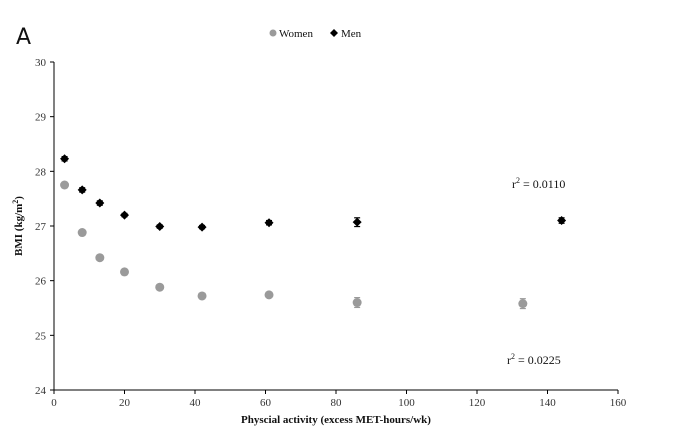 This screenshot has height=436, width=680. Describe the element at coordinates (41, 227) in the screenshot. I see `y-tick-label: 27` at that location.